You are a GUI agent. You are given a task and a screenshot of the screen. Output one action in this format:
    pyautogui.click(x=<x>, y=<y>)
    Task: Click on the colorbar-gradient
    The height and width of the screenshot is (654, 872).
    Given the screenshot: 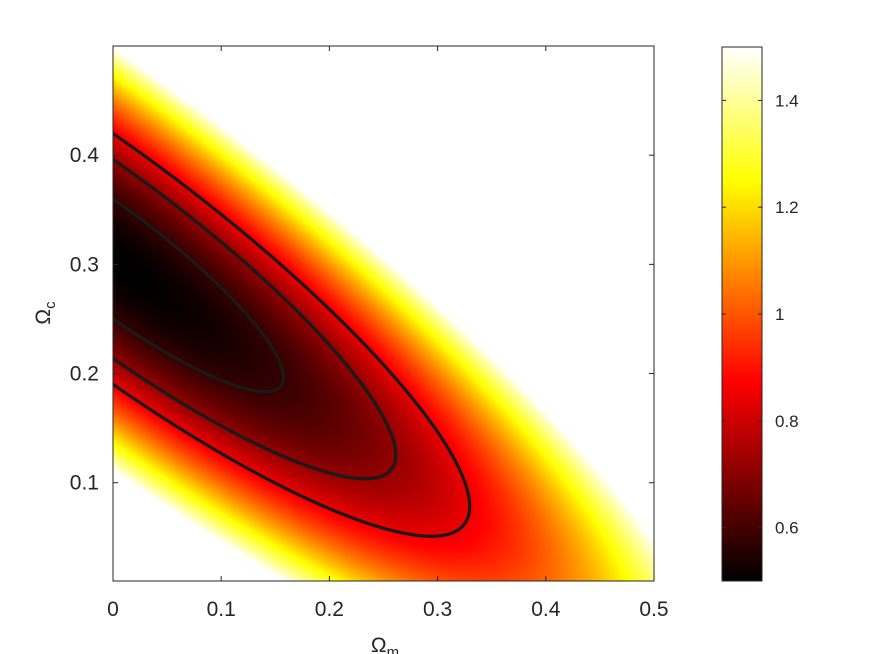 What is the action you would take?
    pyautogui.click(x=742, y=314)
    